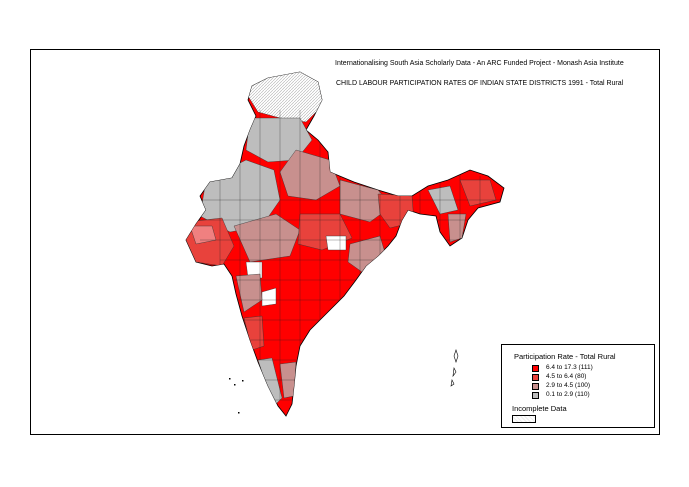  What do you see at coordinates (524, 419) in the screenshot?
I see `legend-incomplete-swatch` at bounding box center [524, 419].